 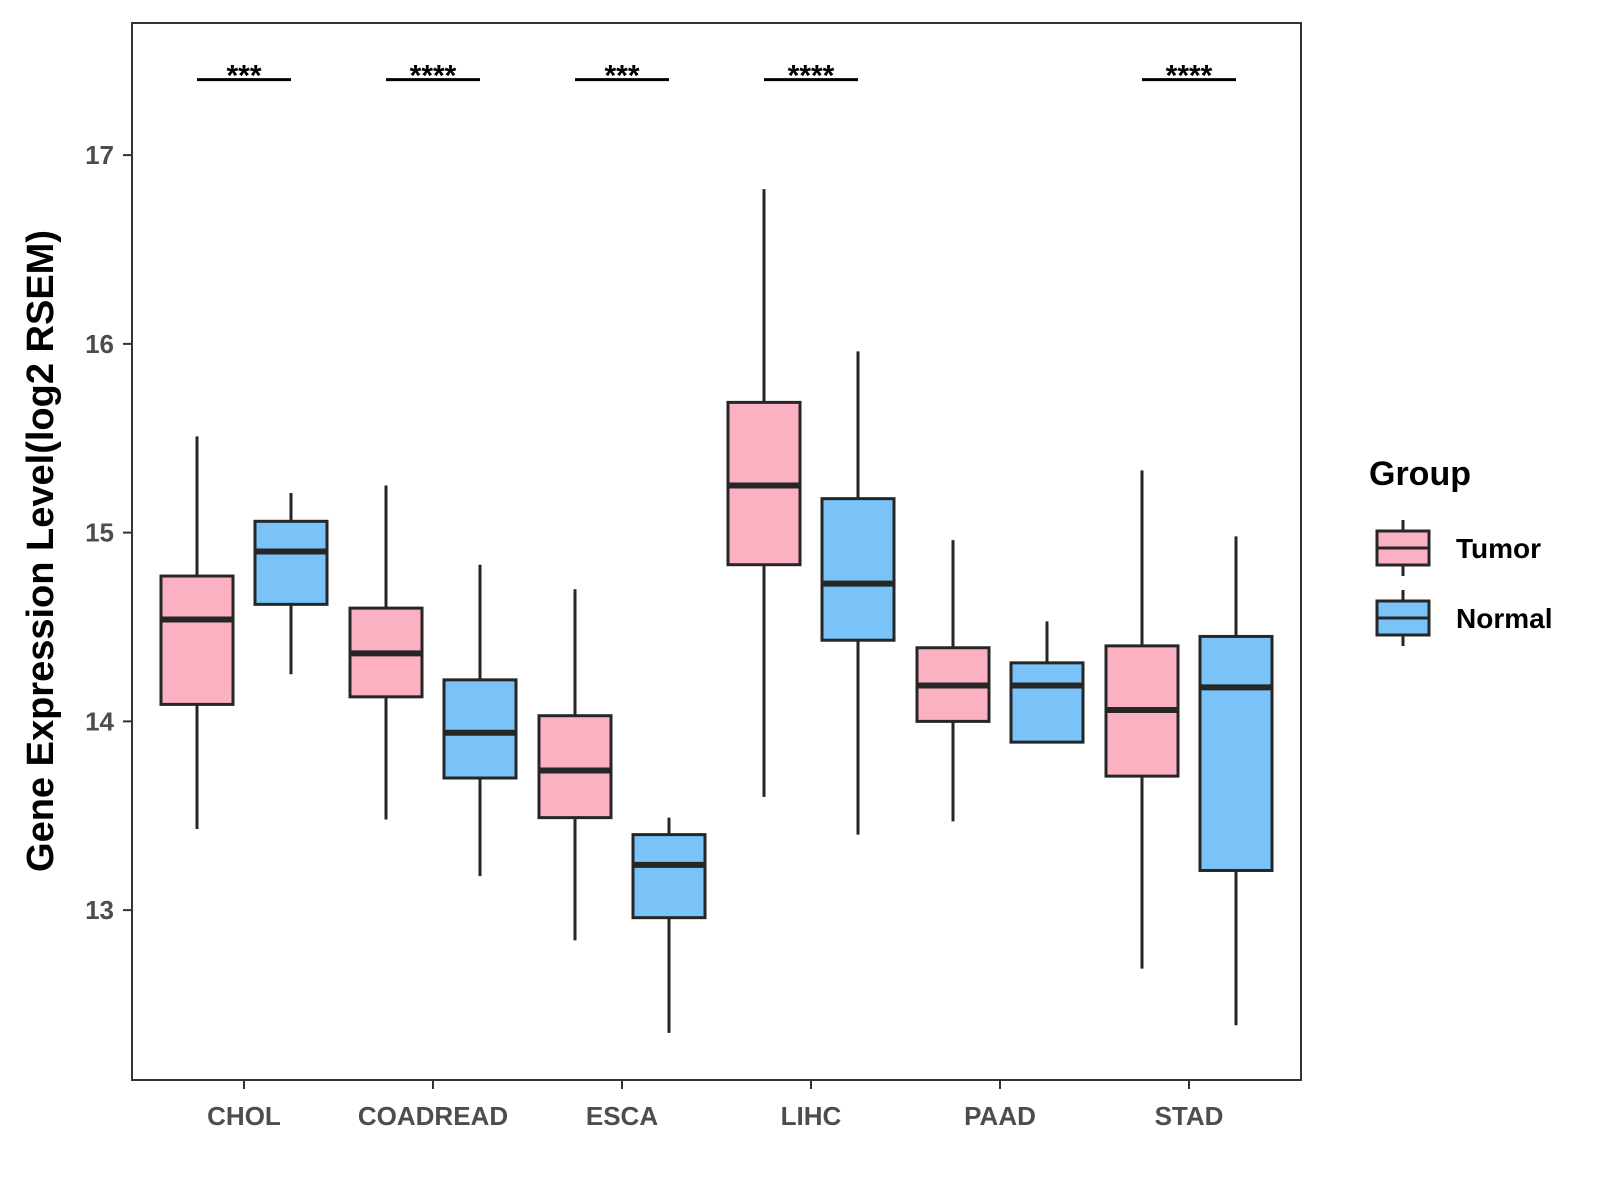 I want to click on box-normal-stad, so click(x=1236, y=781).